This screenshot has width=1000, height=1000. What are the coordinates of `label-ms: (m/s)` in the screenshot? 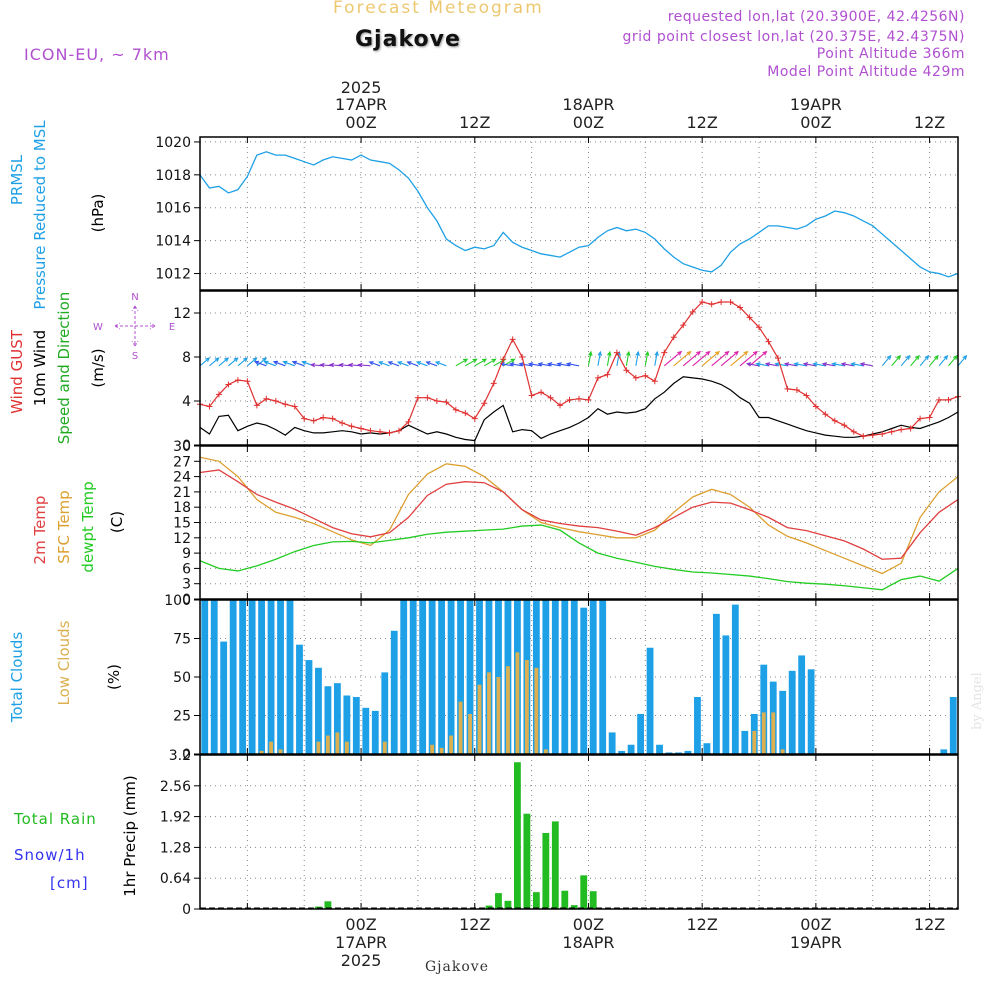 It's located at (98, 367).